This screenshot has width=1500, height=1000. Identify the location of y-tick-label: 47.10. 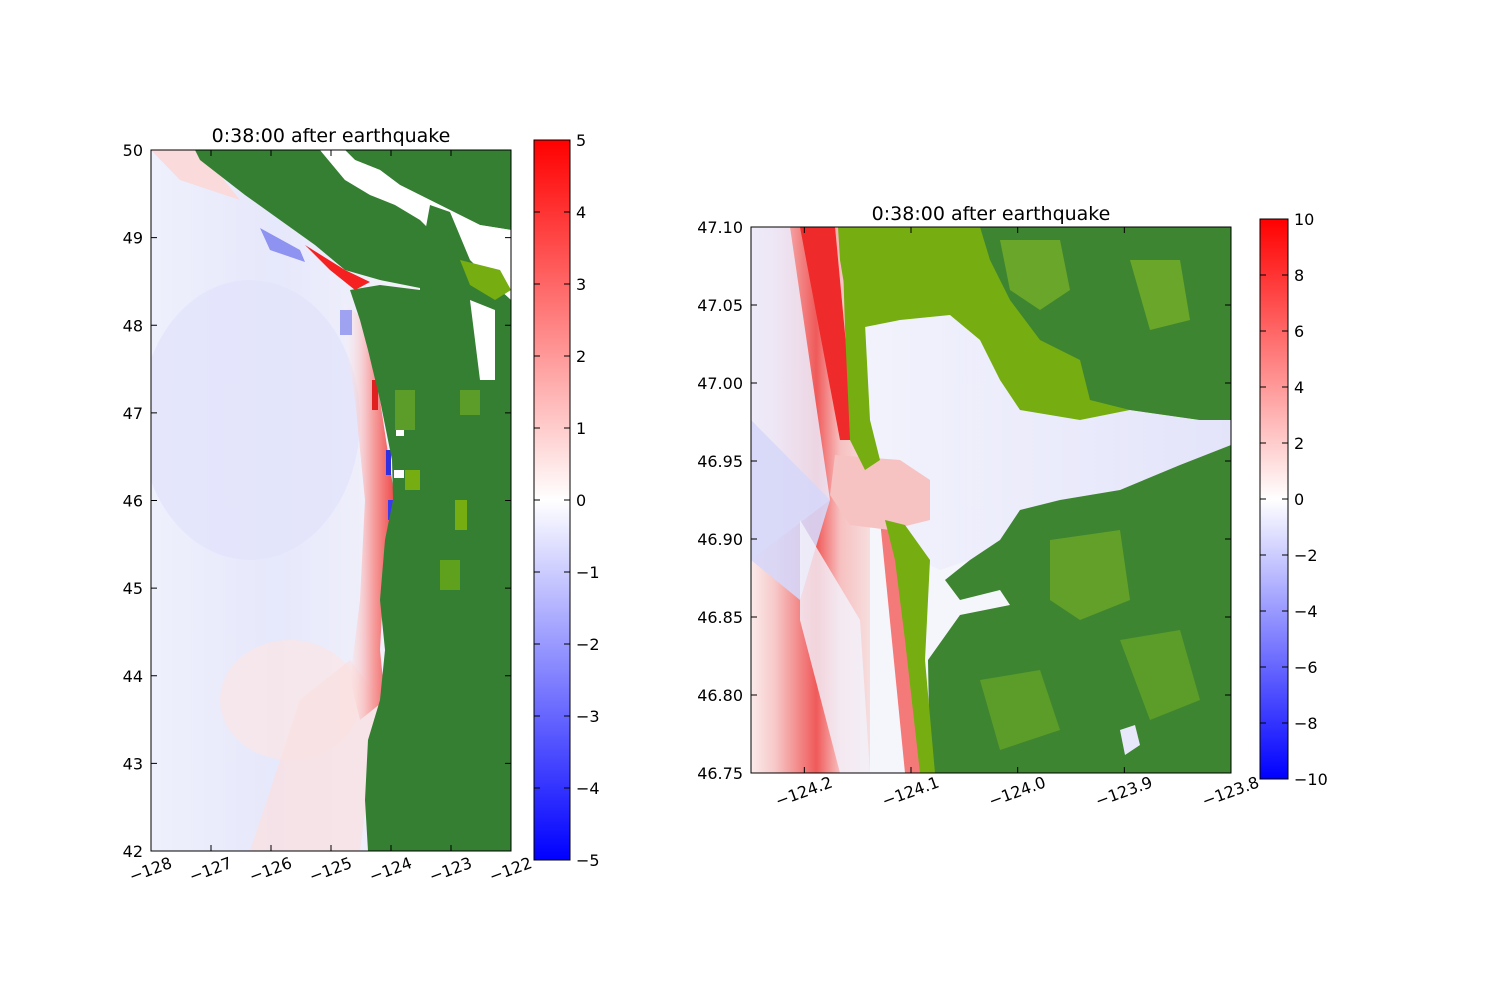
(720, 227).